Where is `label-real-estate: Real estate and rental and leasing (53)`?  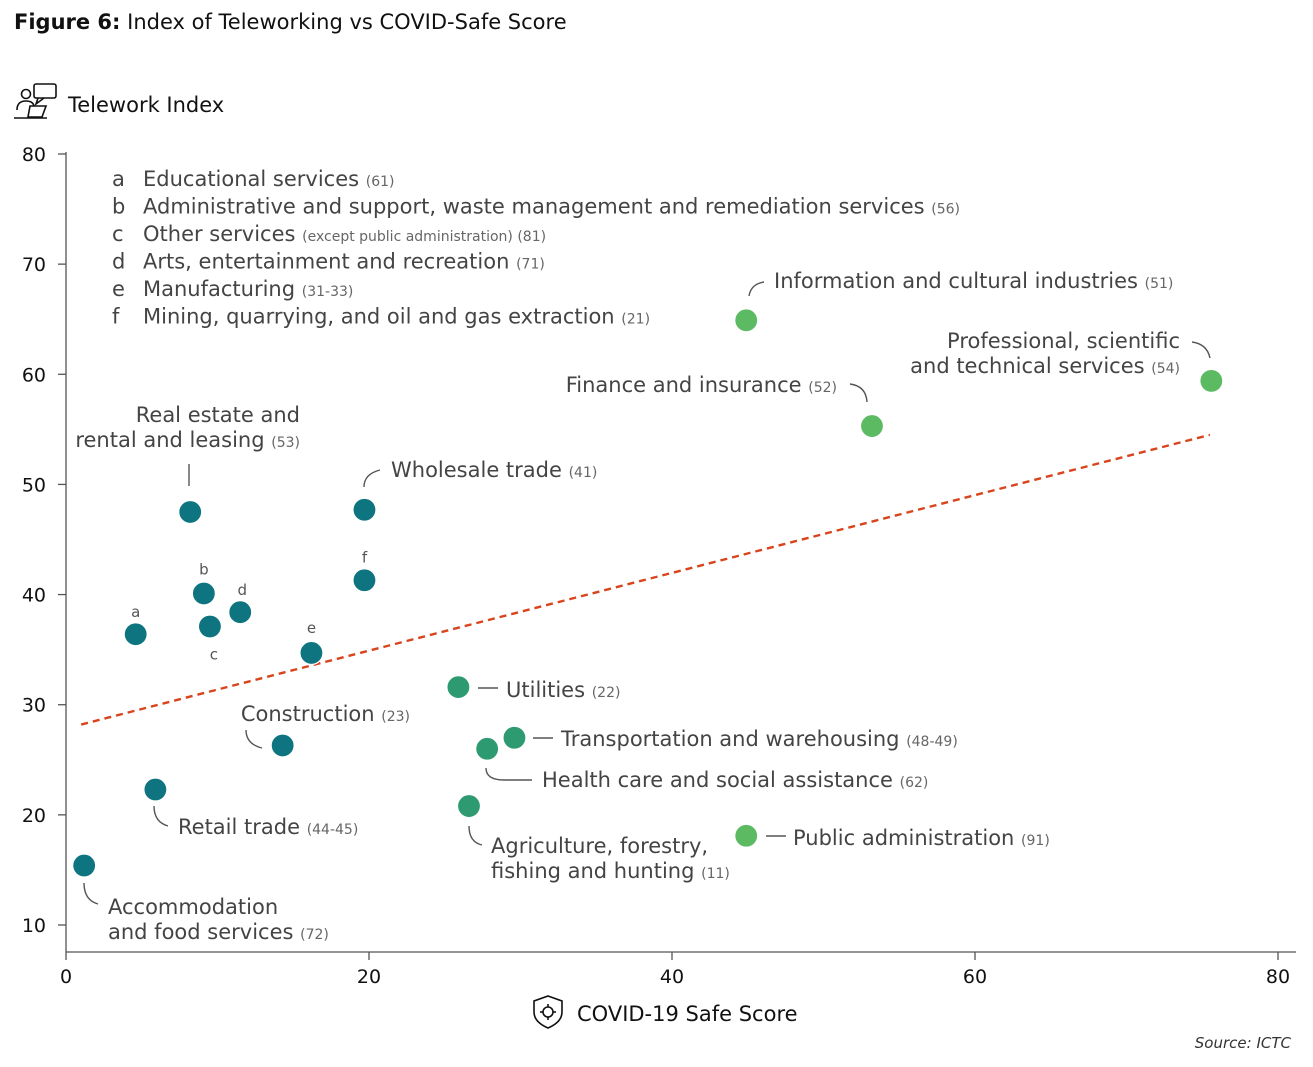 label-real-estate: Real estate and rental and leasing (53) is located at coordinates (187, 427).